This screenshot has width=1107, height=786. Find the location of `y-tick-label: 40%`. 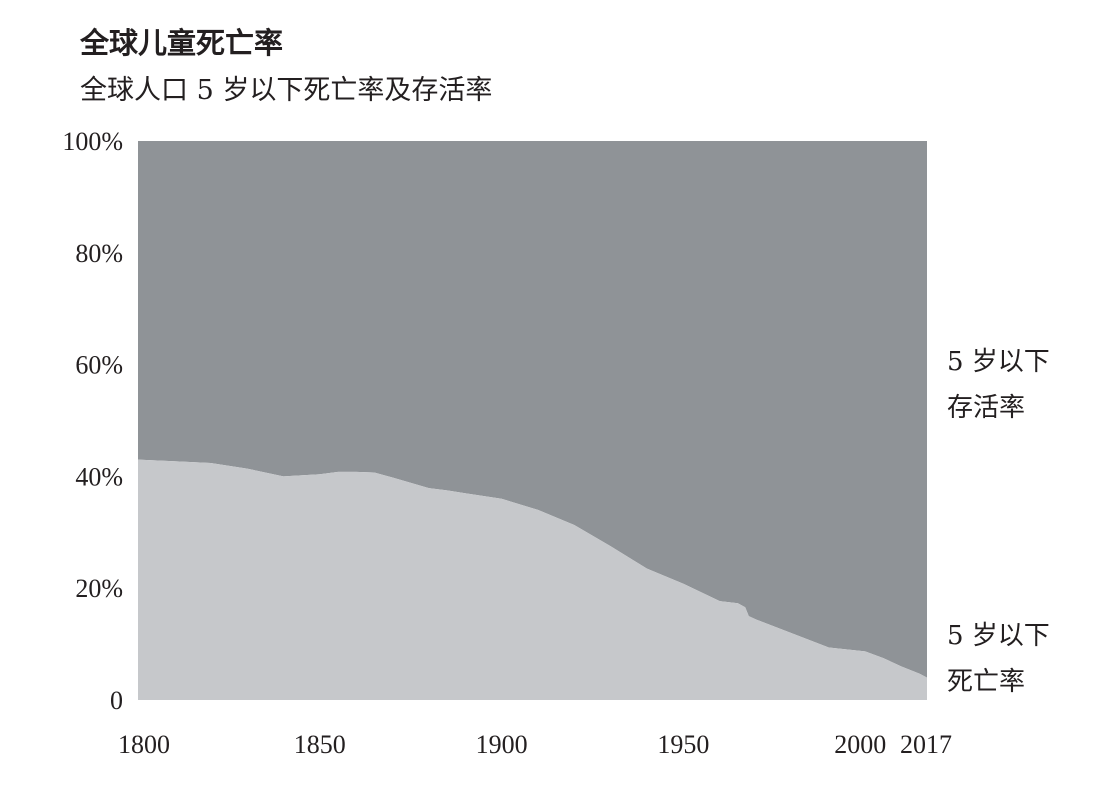

y-tick-label: 40% is located at coordinates (99, 476).